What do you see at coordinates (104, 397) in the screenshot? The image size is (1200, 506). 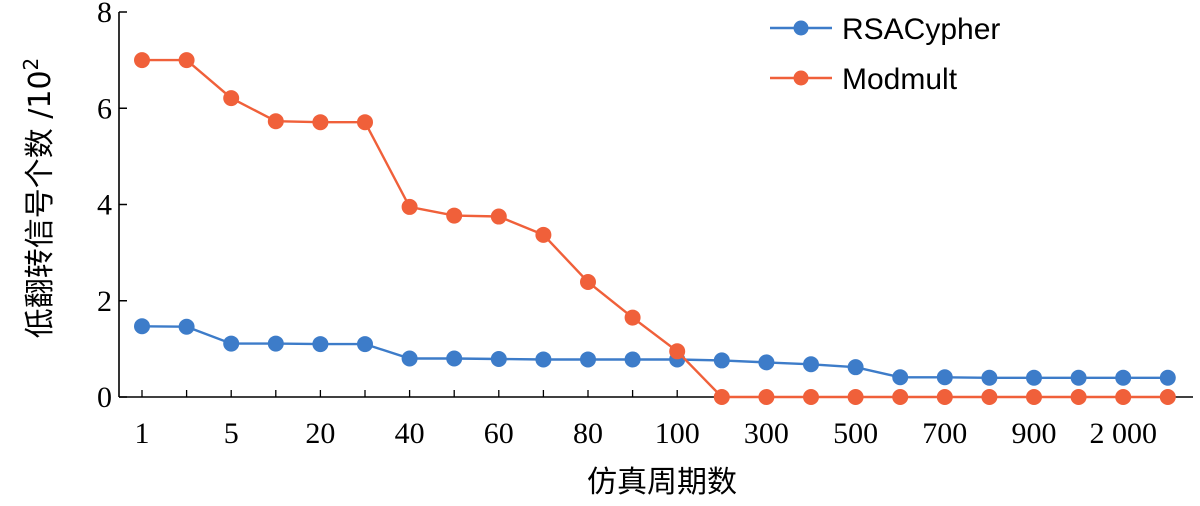 I see `y-tick-label: 0` at bounding box center [104, 397].